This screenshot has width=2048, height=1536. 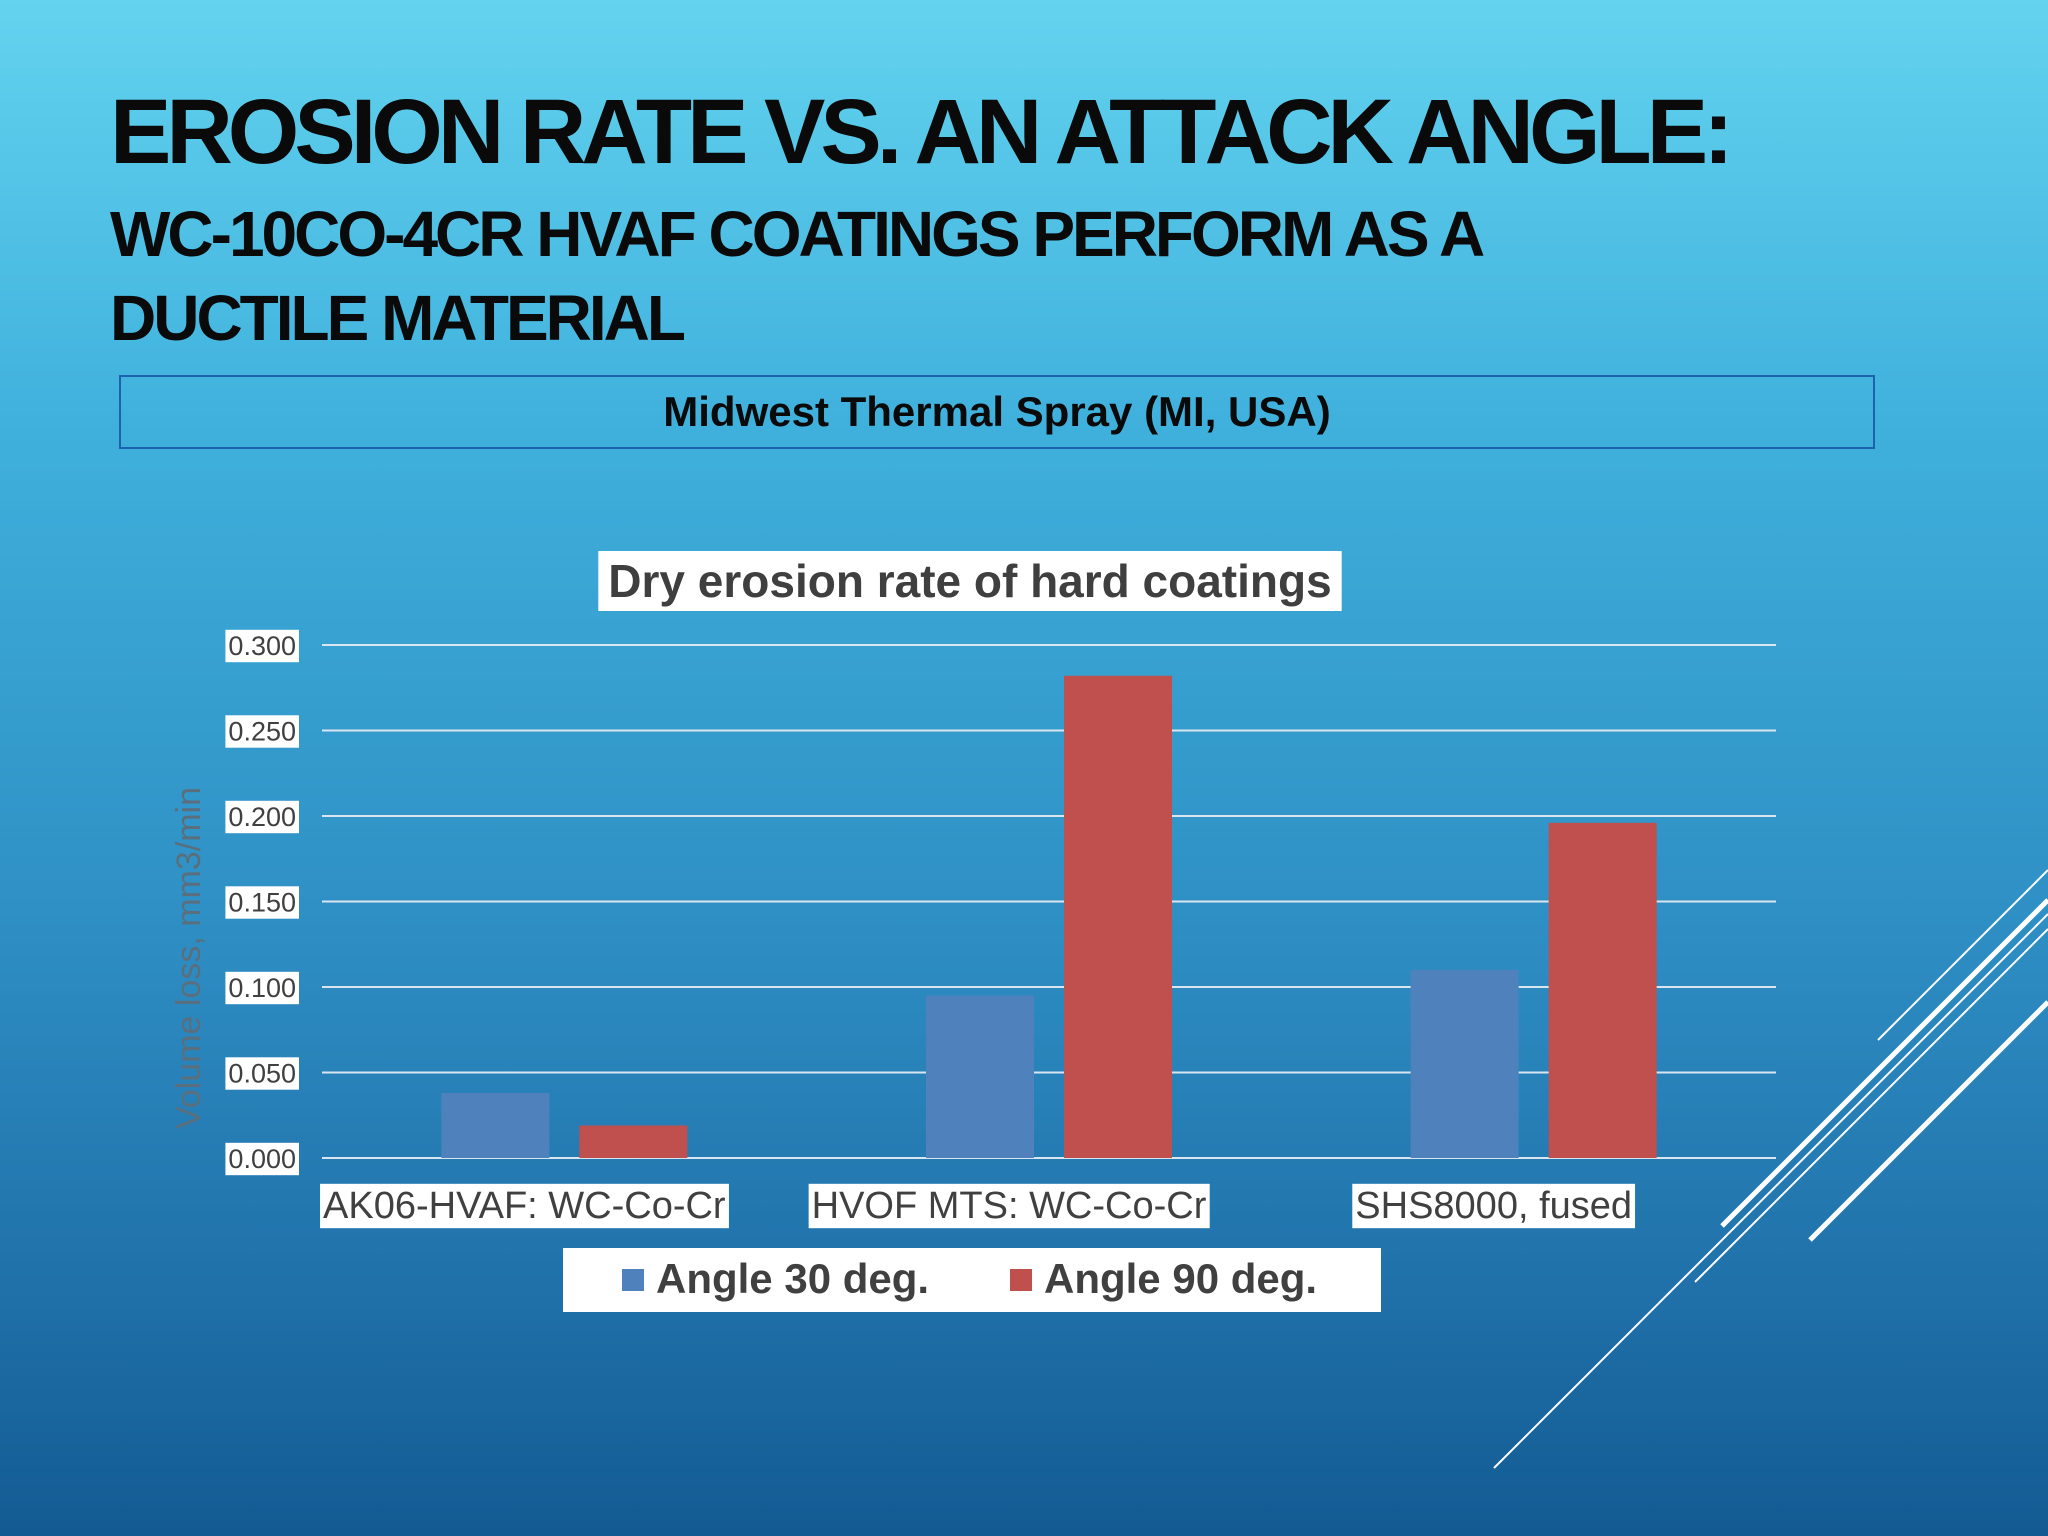 I want to click on x-category-label-group: AK06-HVAF: WC-Co-Cr, so click(x=524, y=1206).